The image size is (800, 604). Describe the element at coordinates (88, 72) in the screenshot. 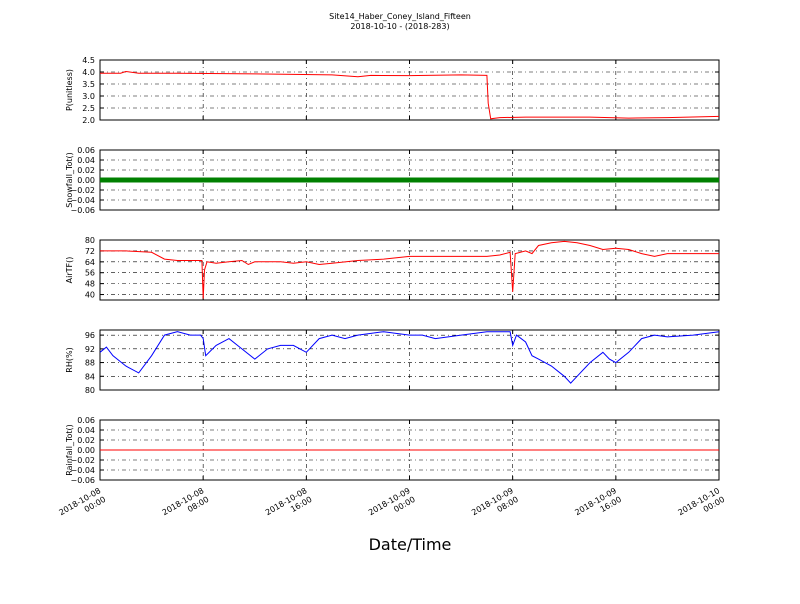

I see `y-tick-label: 4.0` at that location.